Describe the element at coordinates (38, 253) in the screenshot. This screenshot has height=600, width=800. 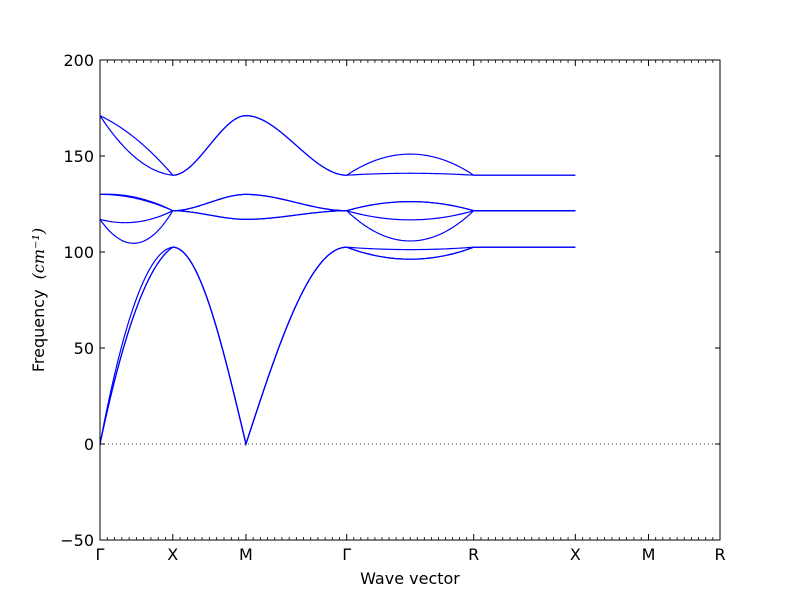
I see `y-axis-unit: (cm⁻¹)` at that location.